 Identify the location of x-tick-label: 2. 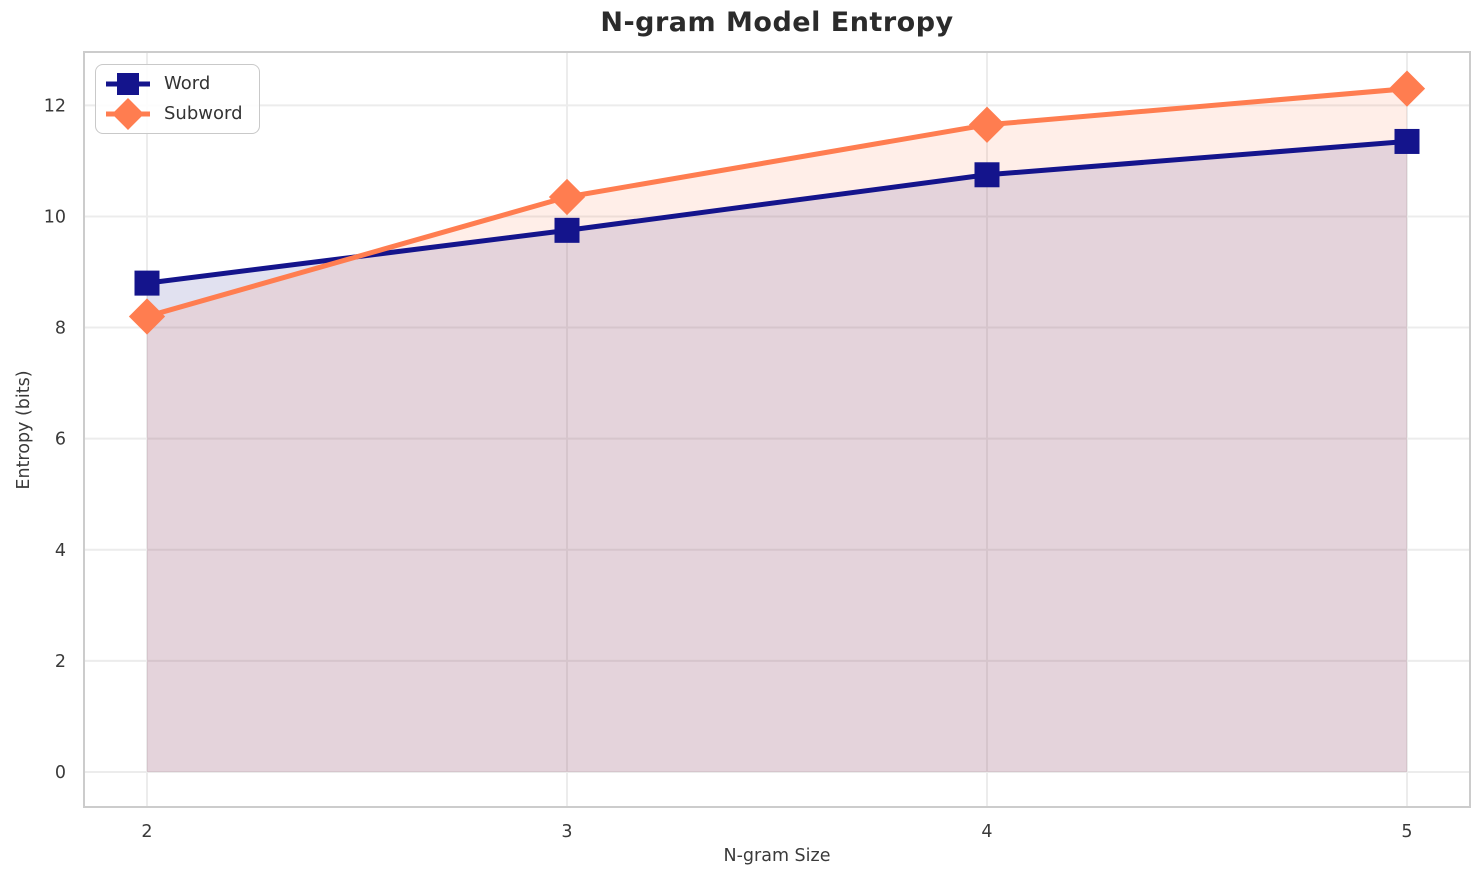
(146, 832).